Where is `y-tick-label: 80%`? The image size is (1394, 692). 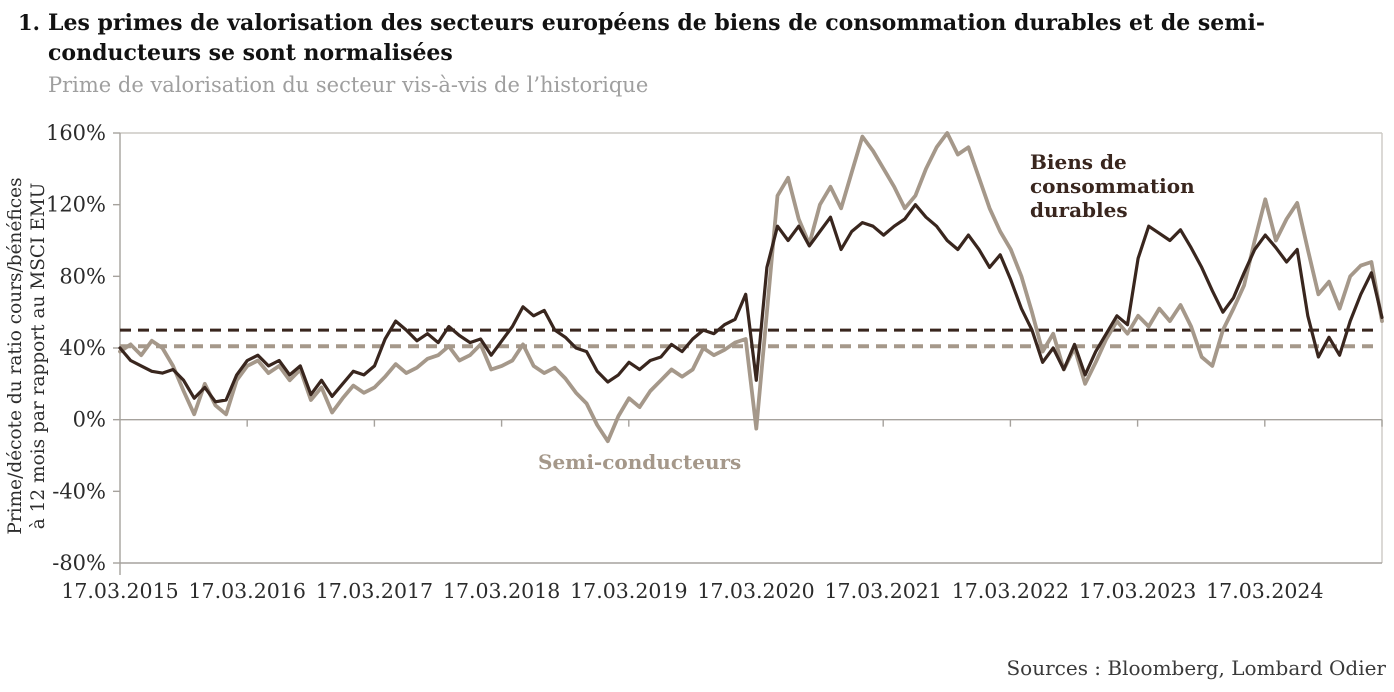 y-tick-label: 80% is located at coordinates (82, 276).